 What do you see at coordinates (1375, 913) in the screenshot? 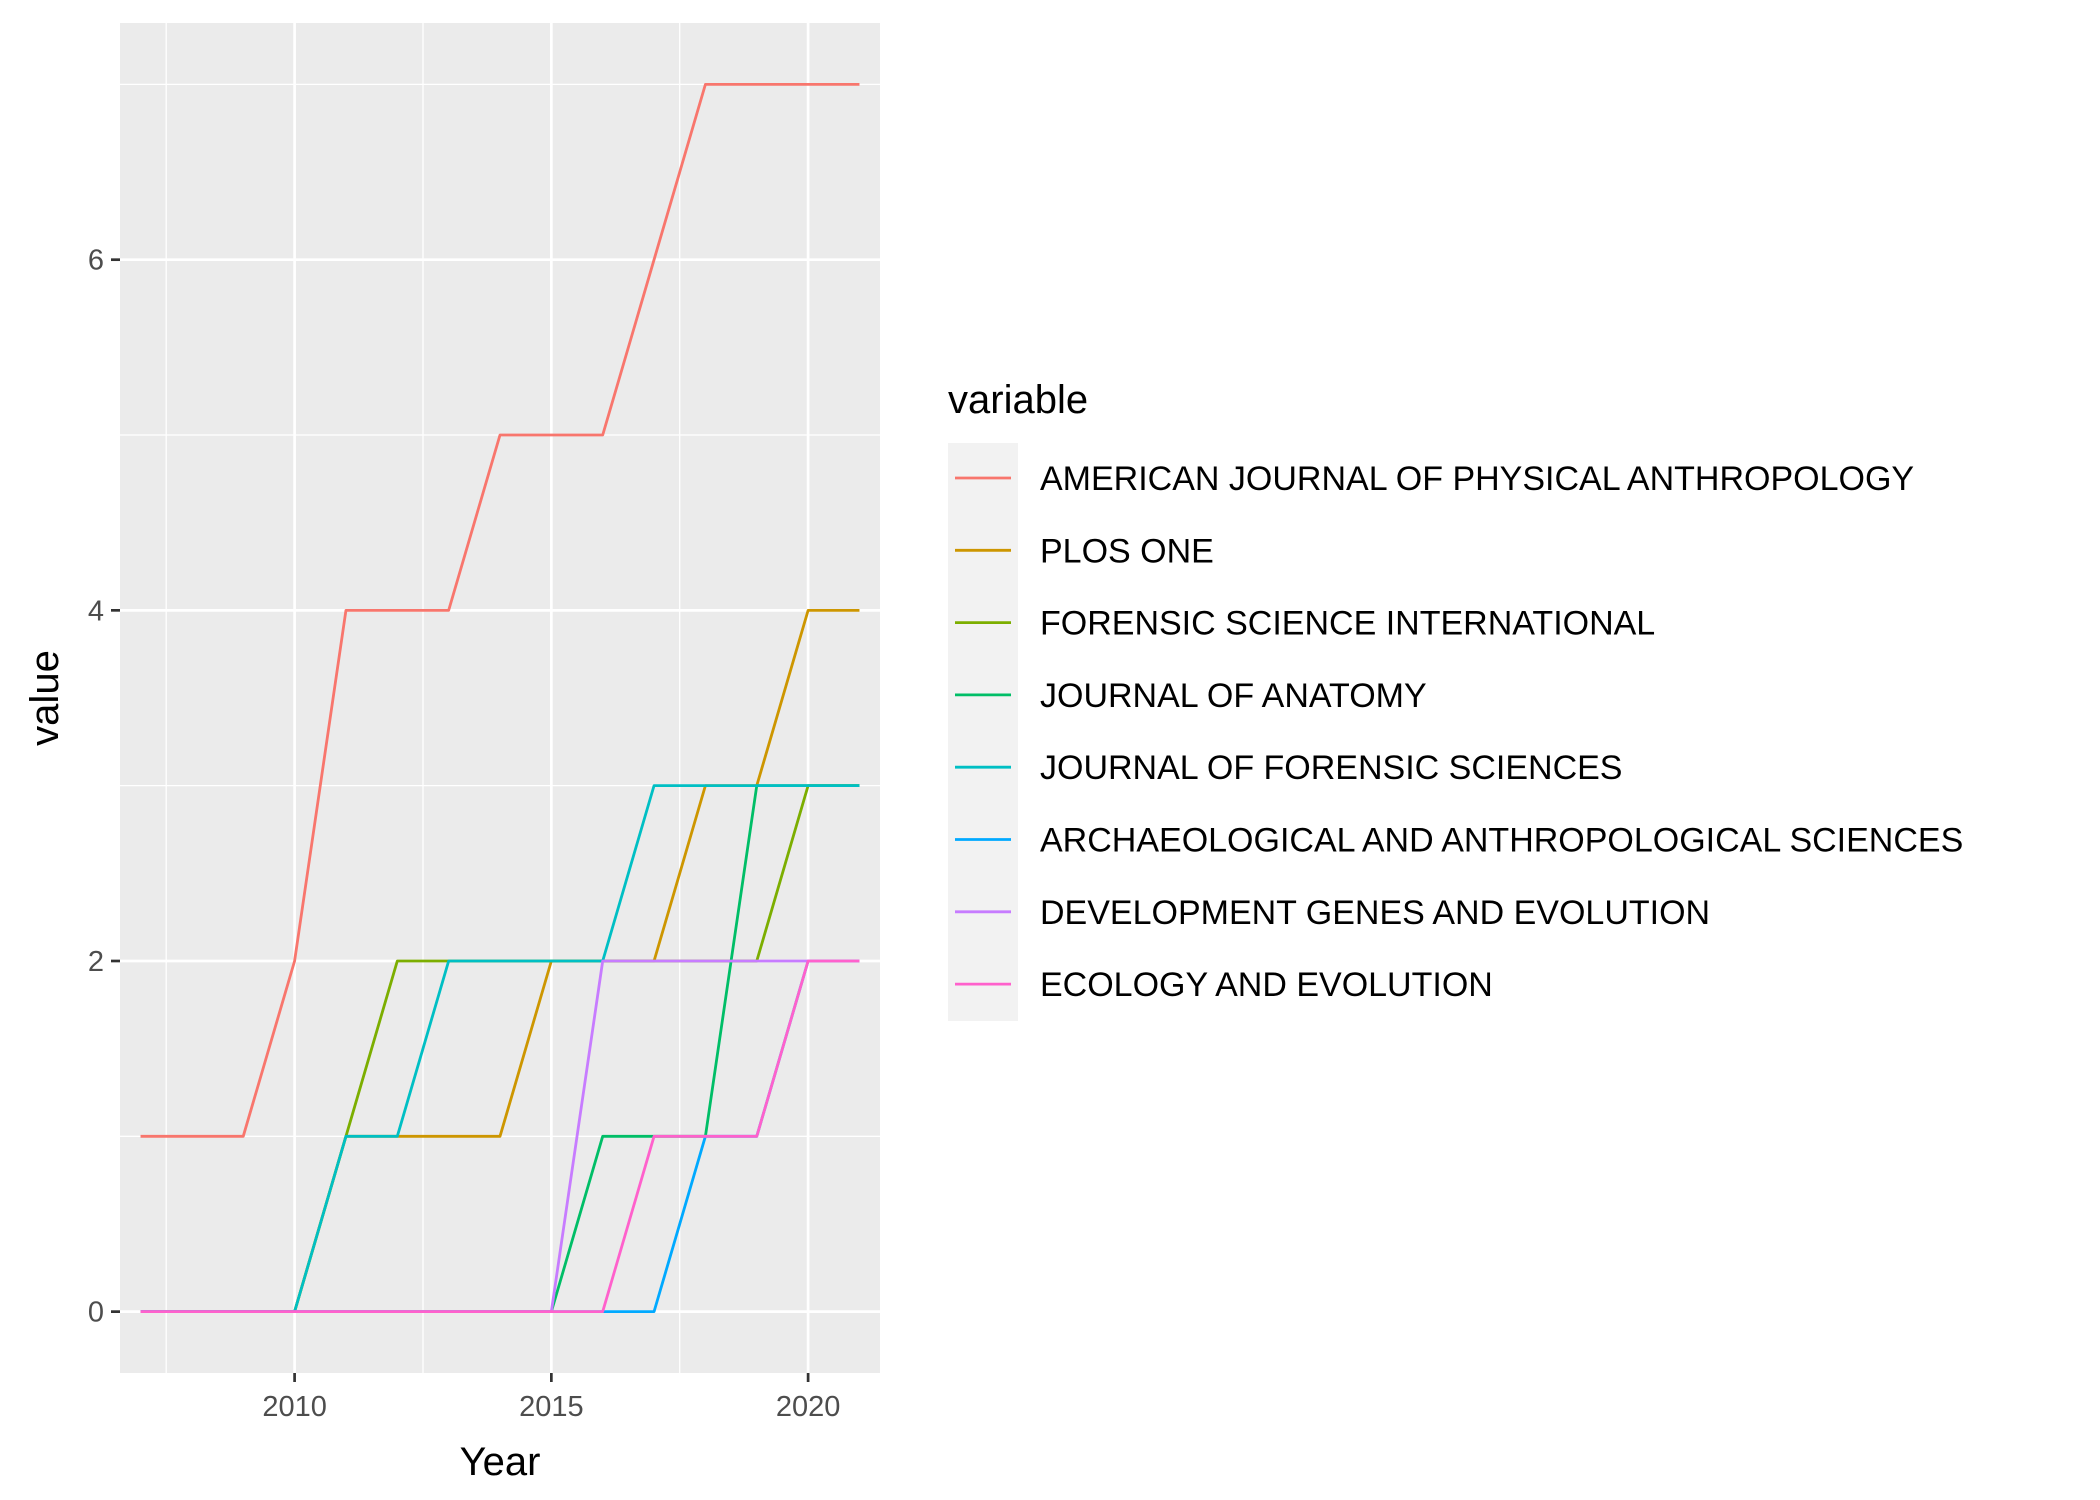
I see `legend-label-7: DEVELOPMENT GENES AND EVOLUTION` at bounding box center [1375, 913].